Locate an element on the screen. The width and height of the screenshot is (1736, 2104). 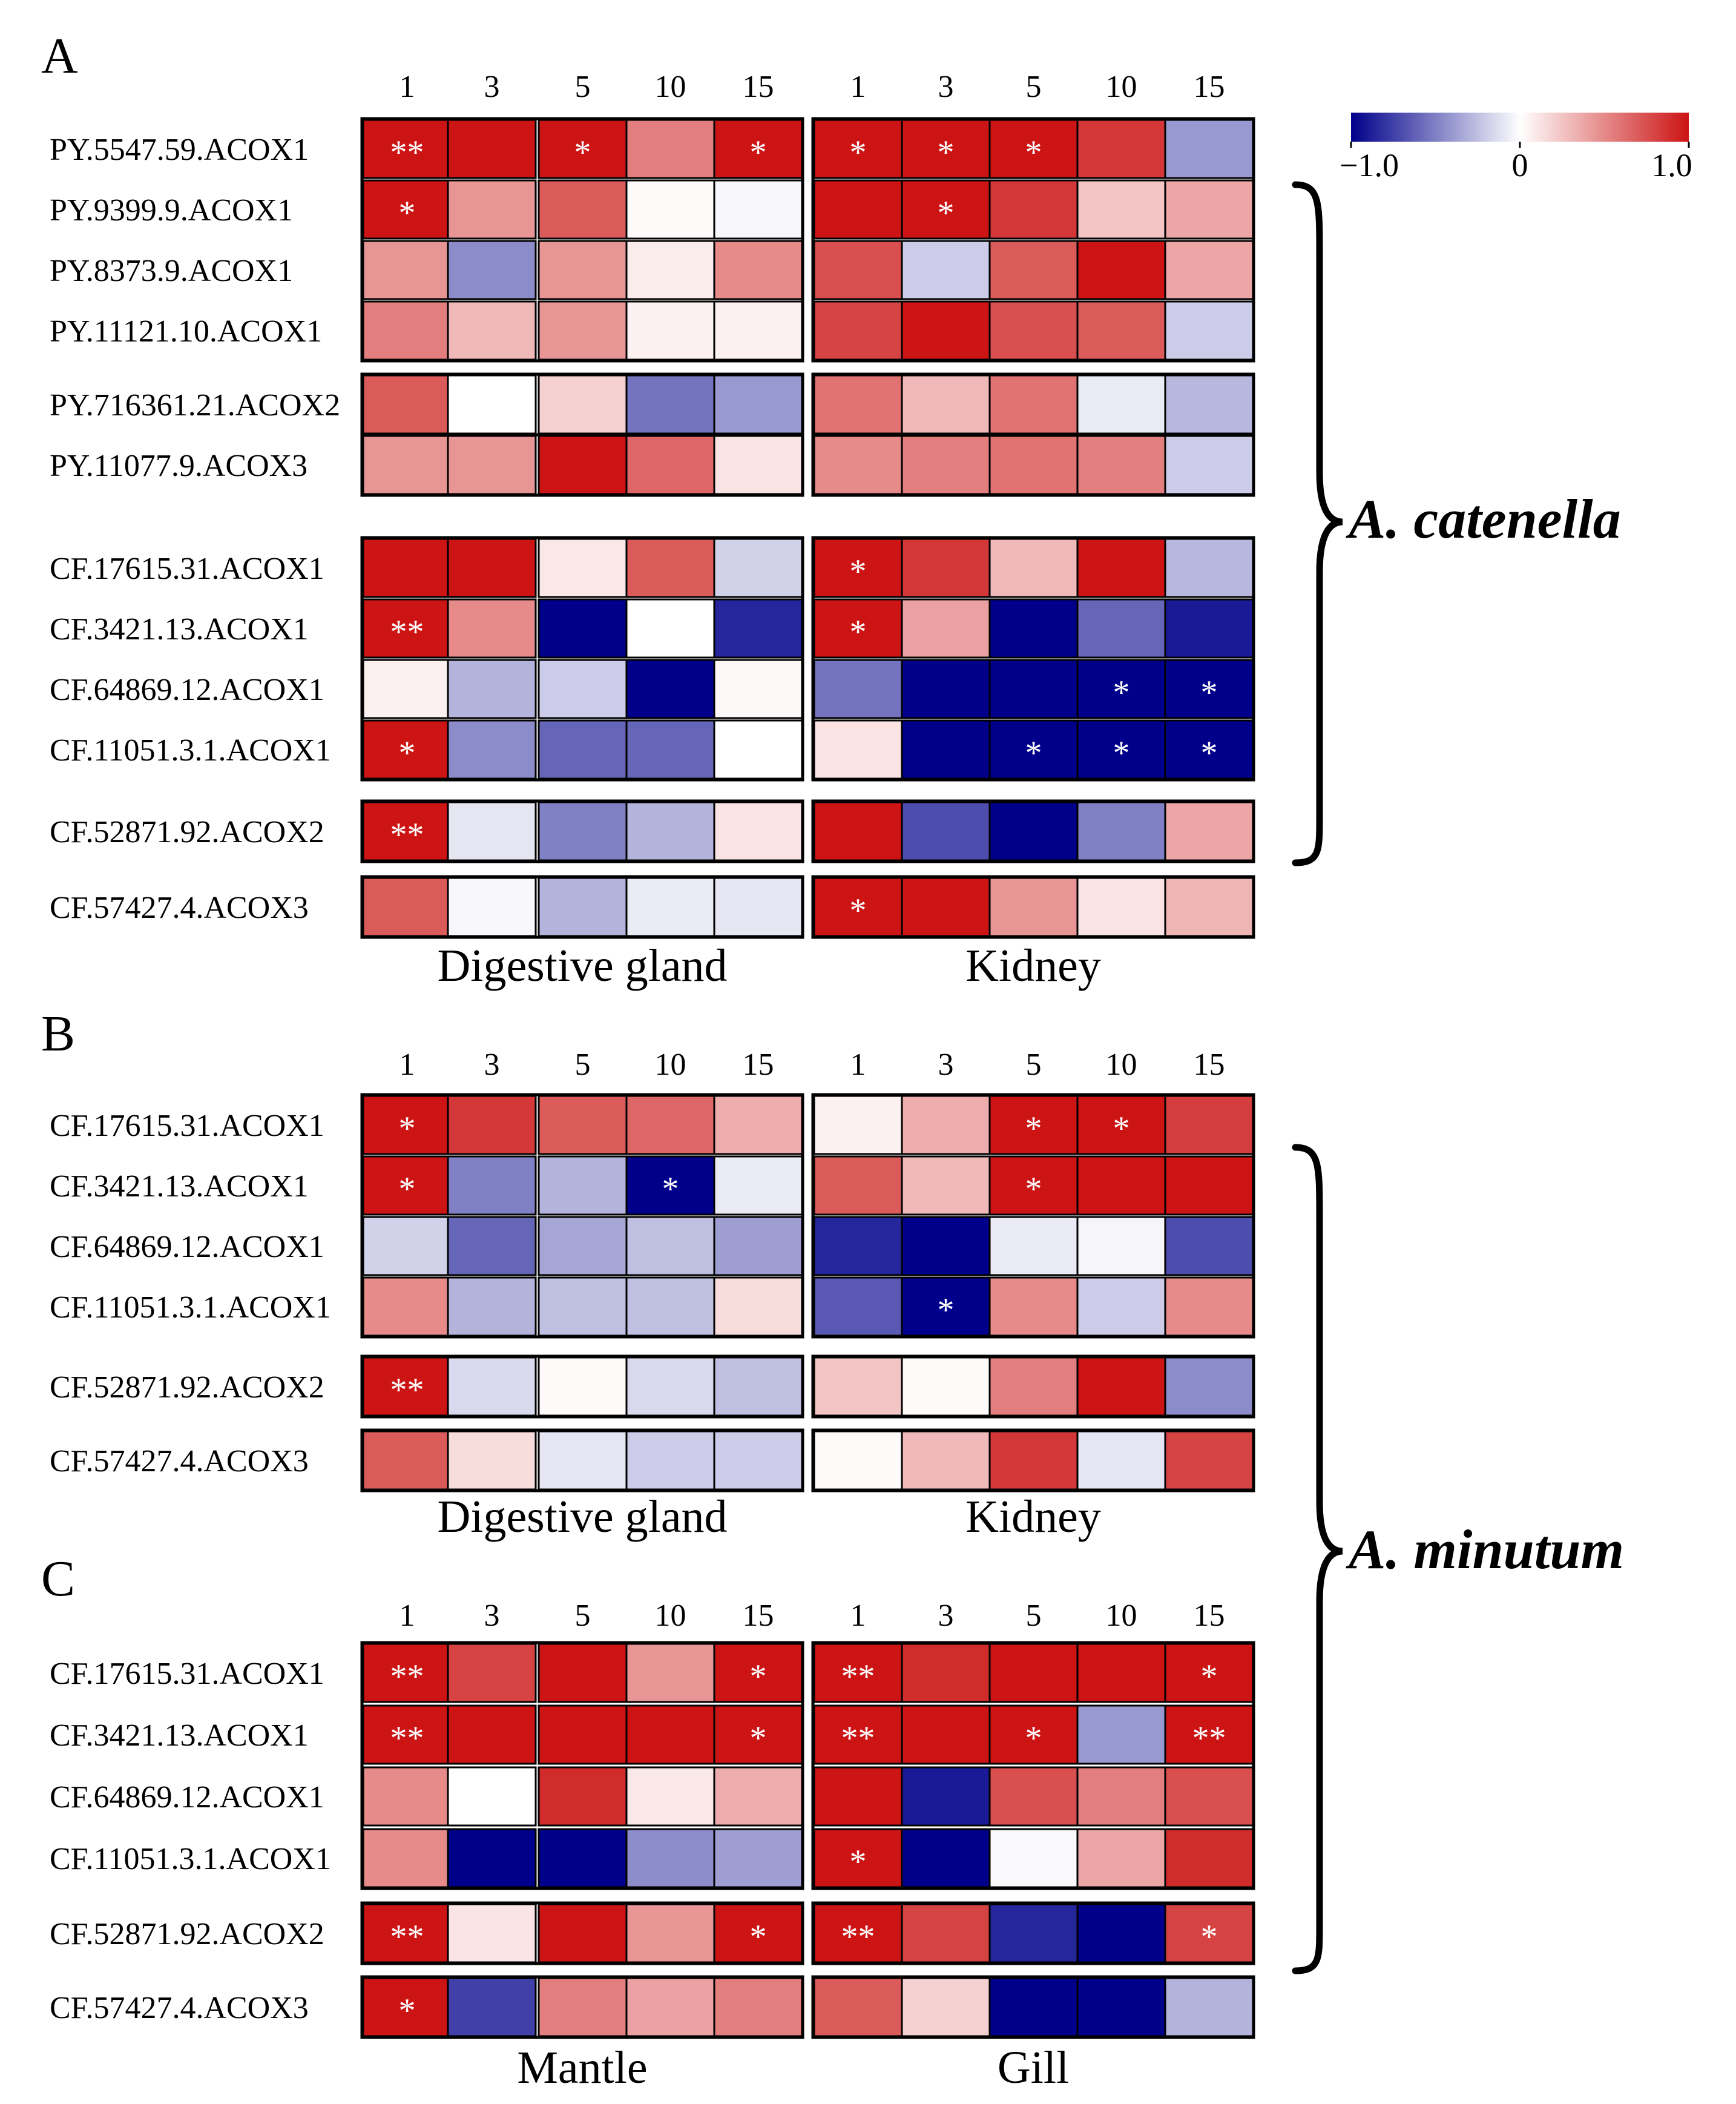
colorbar-min-label: −1.0 is located at coordinates (1369, 165).